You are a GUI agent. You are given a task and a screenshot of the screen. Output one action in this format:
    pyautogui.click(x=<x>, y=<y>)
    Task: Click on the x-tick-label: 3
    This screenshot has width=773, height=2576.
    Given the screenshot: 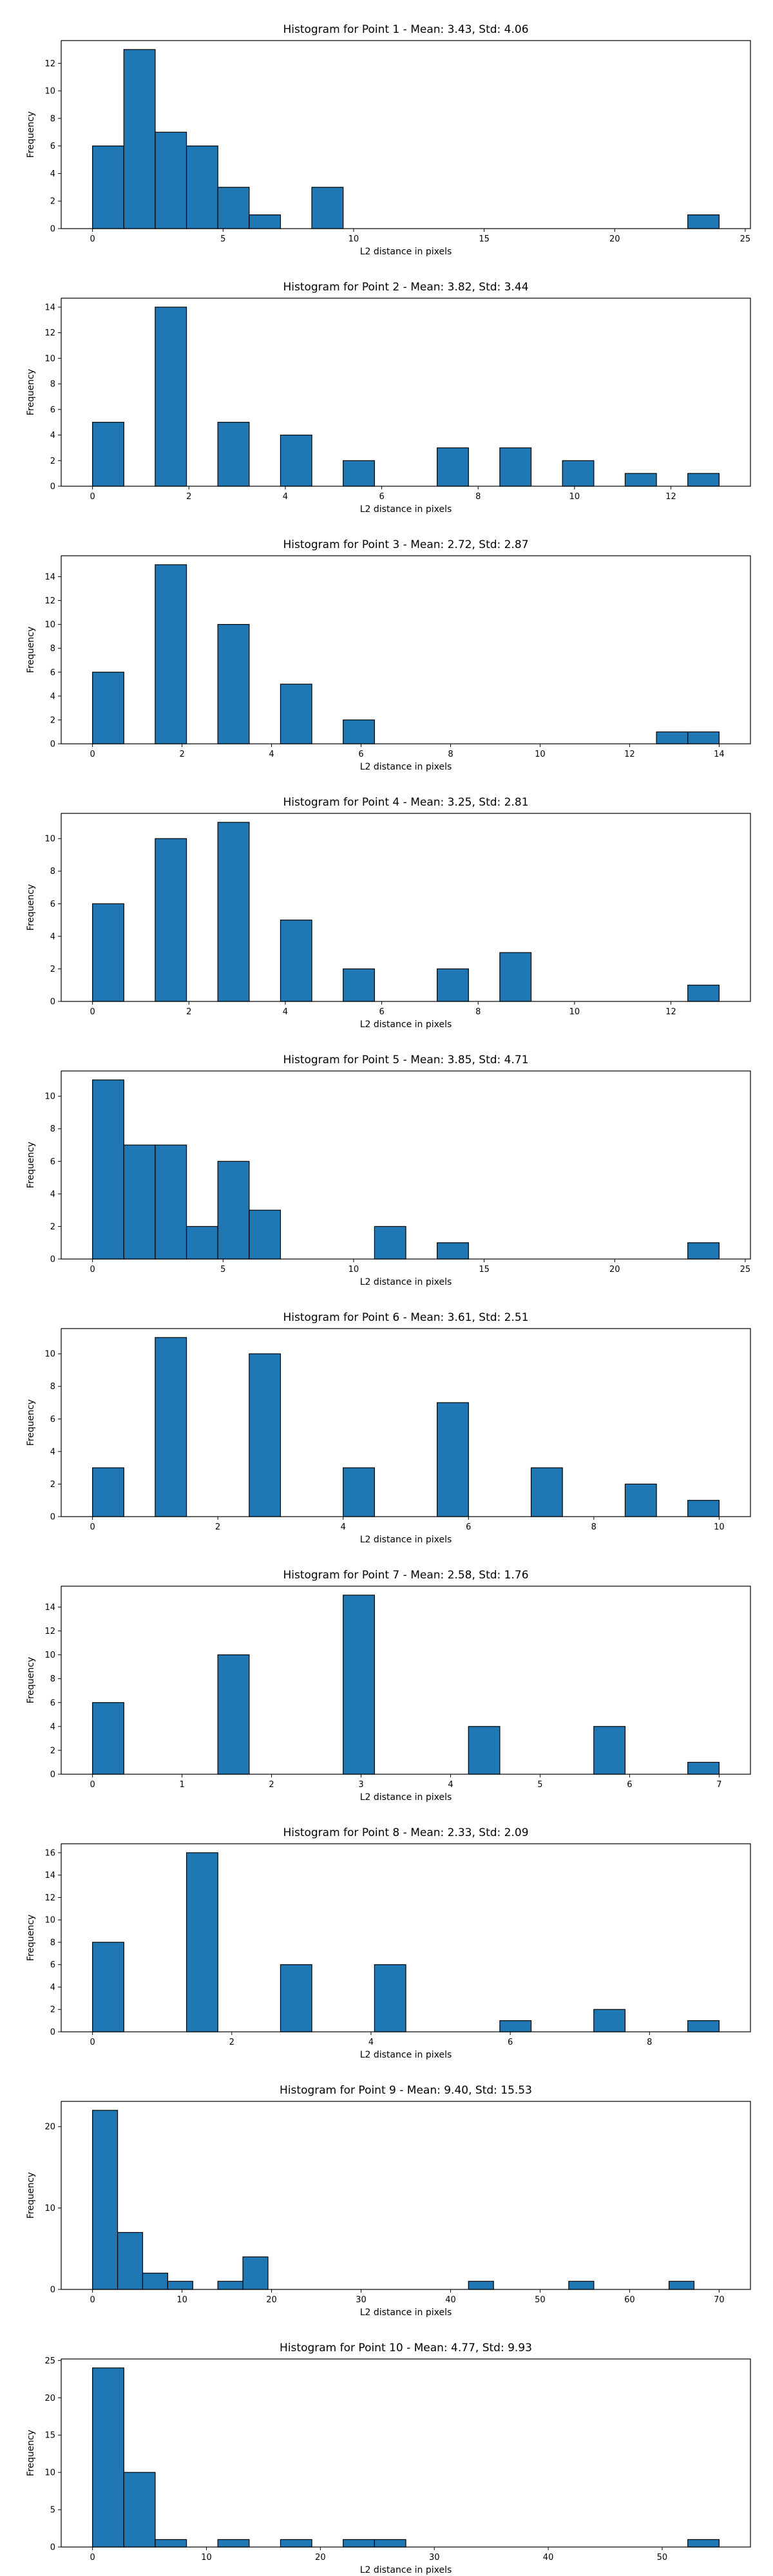 What is the action you would take?
    pyautogui.click(x=361, y=1785)
    